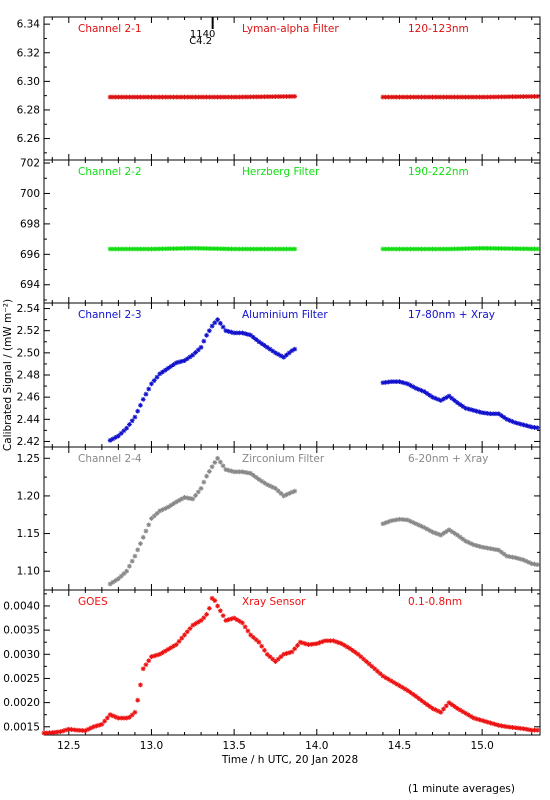 This screenshot has height=800, width=550. I want to click on band-label: 6-20nm + Xray, so click(448, 459).